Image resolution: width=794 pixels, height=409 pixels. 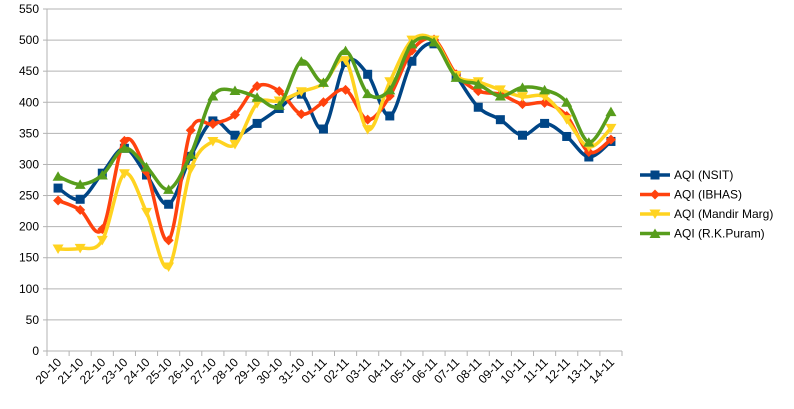 I want to click on legend-item: AQI (NSIT), so click(x=686, y=175).